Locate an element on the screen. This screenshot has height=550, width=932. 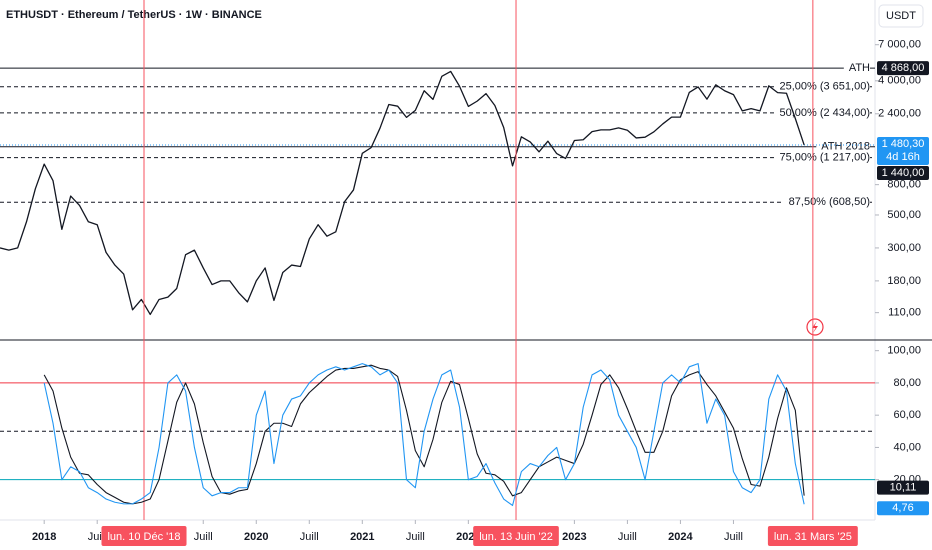
level-label: 87,50% (608,50) is located at coordinates (829, 202).